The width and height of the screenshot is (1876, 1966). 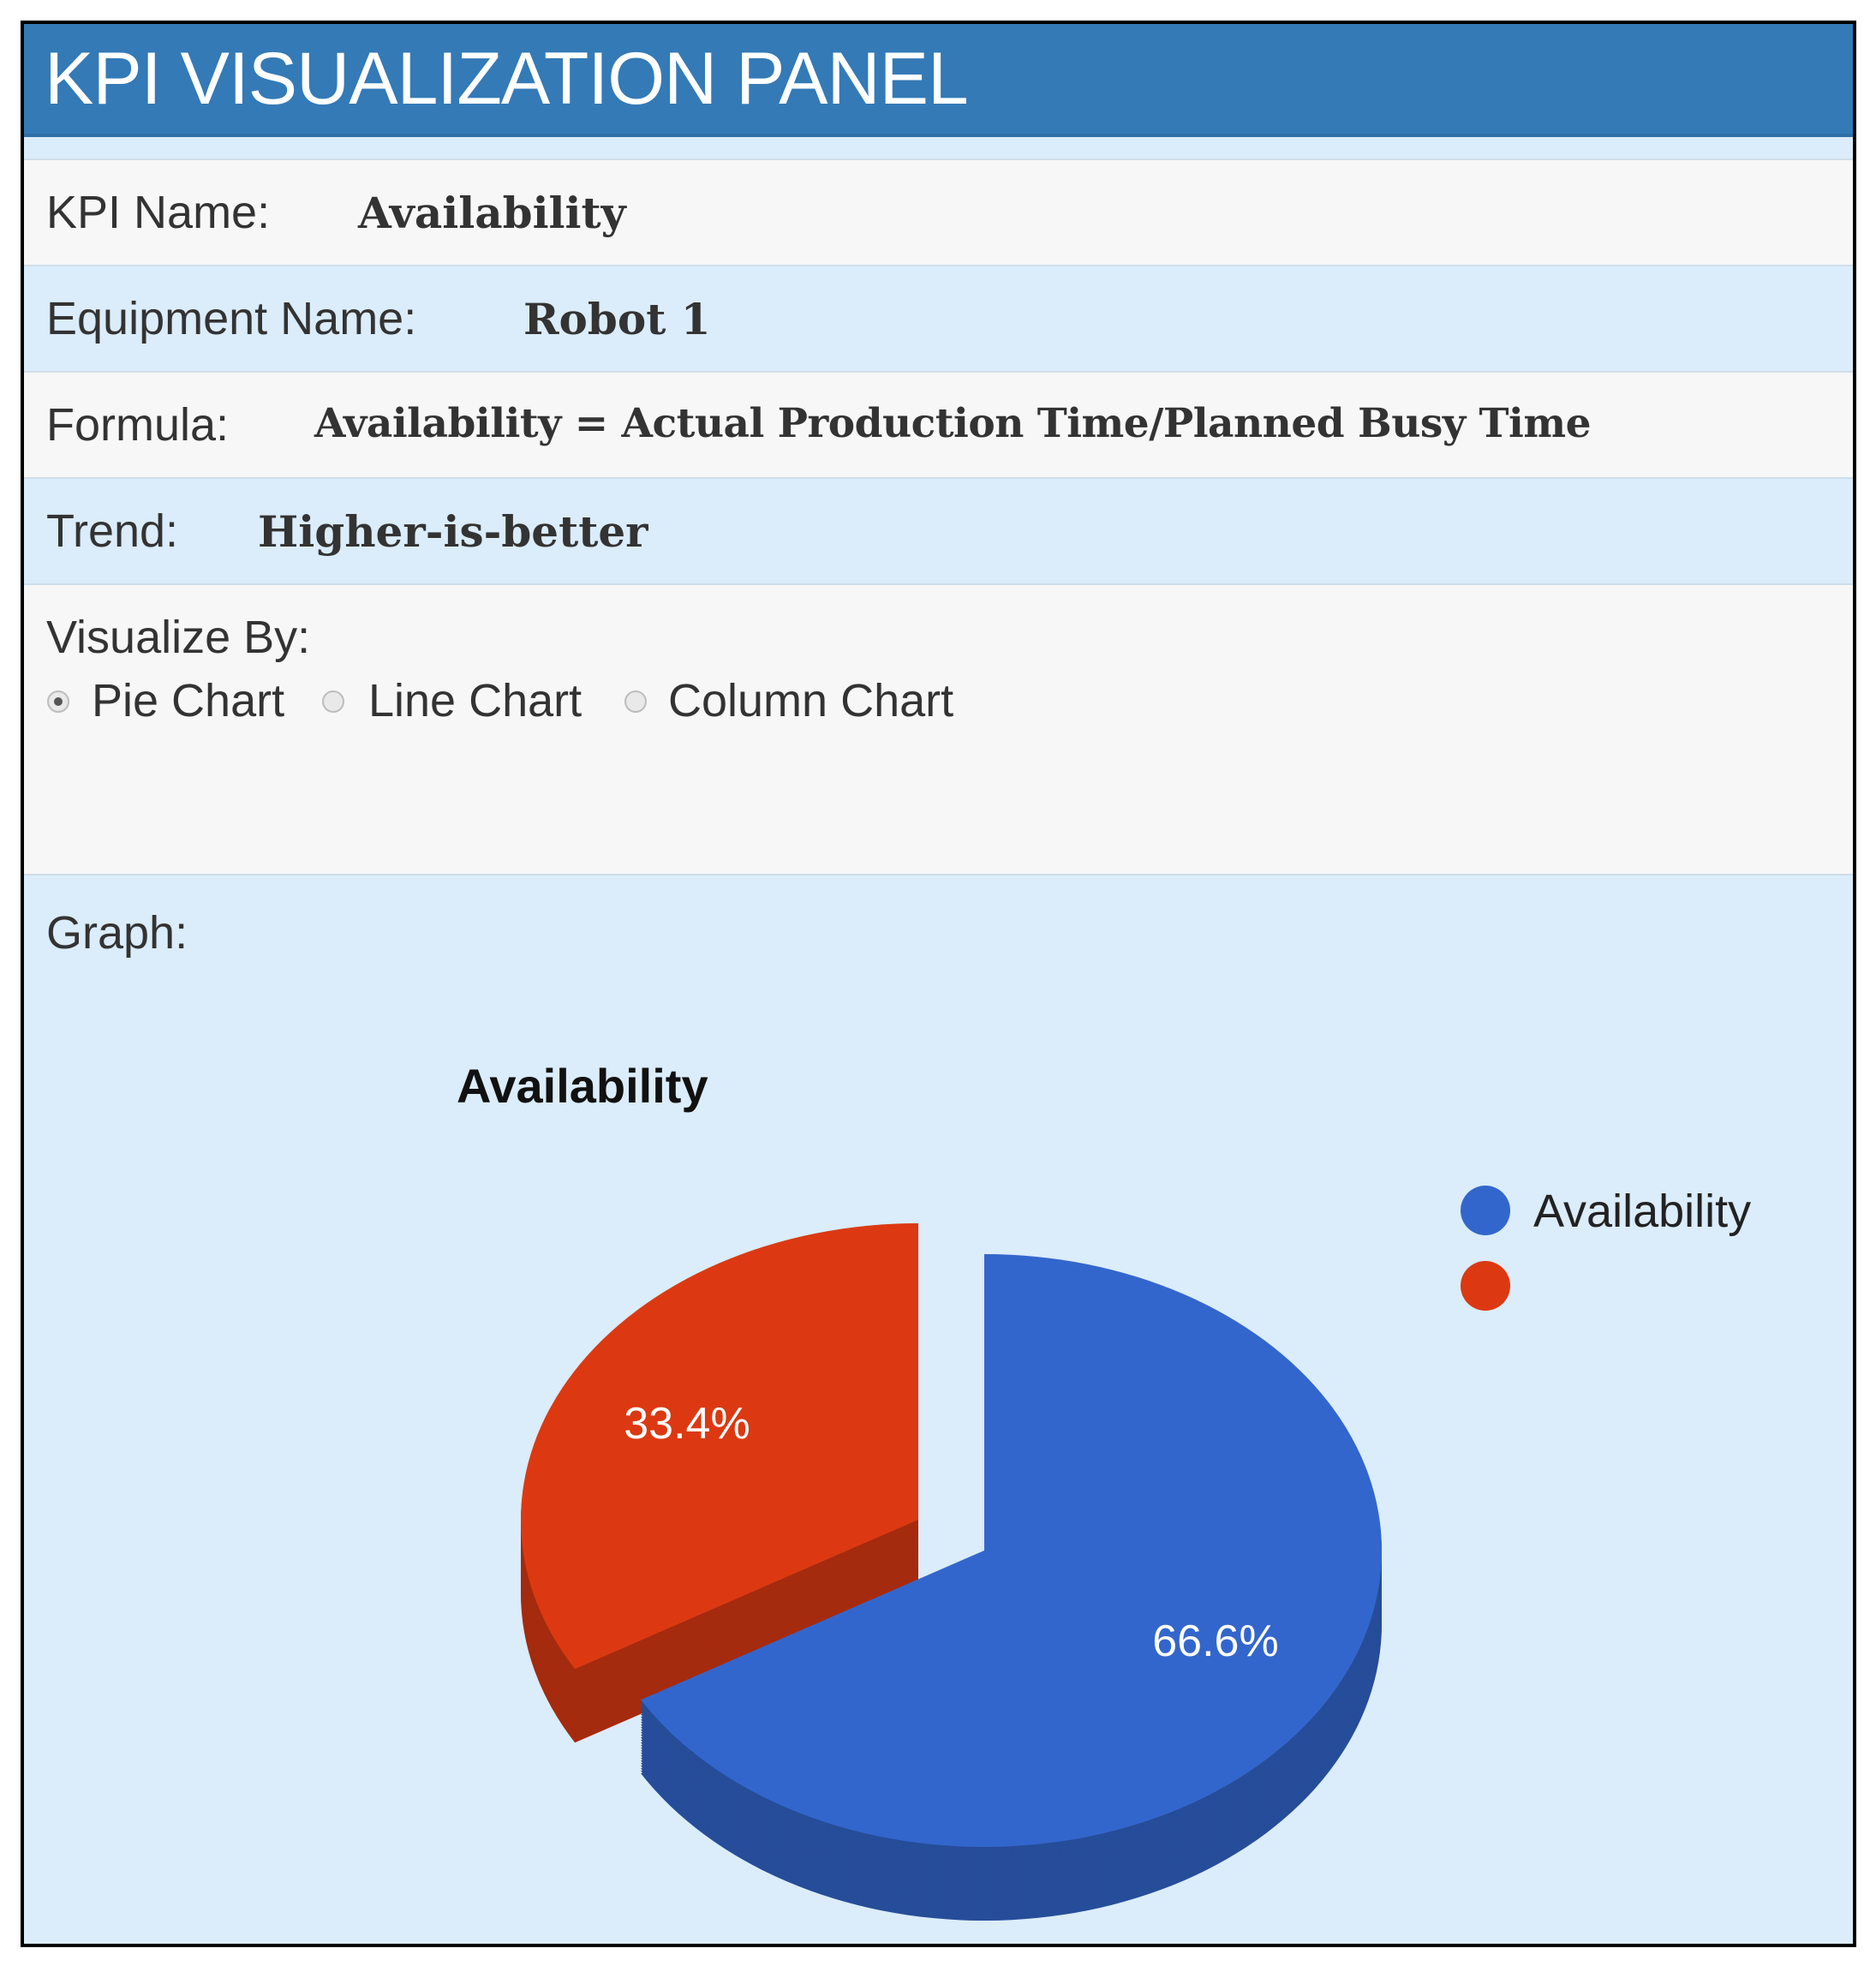 I want to click on kpi-name-value: Availability, so click(x=492, y=213).